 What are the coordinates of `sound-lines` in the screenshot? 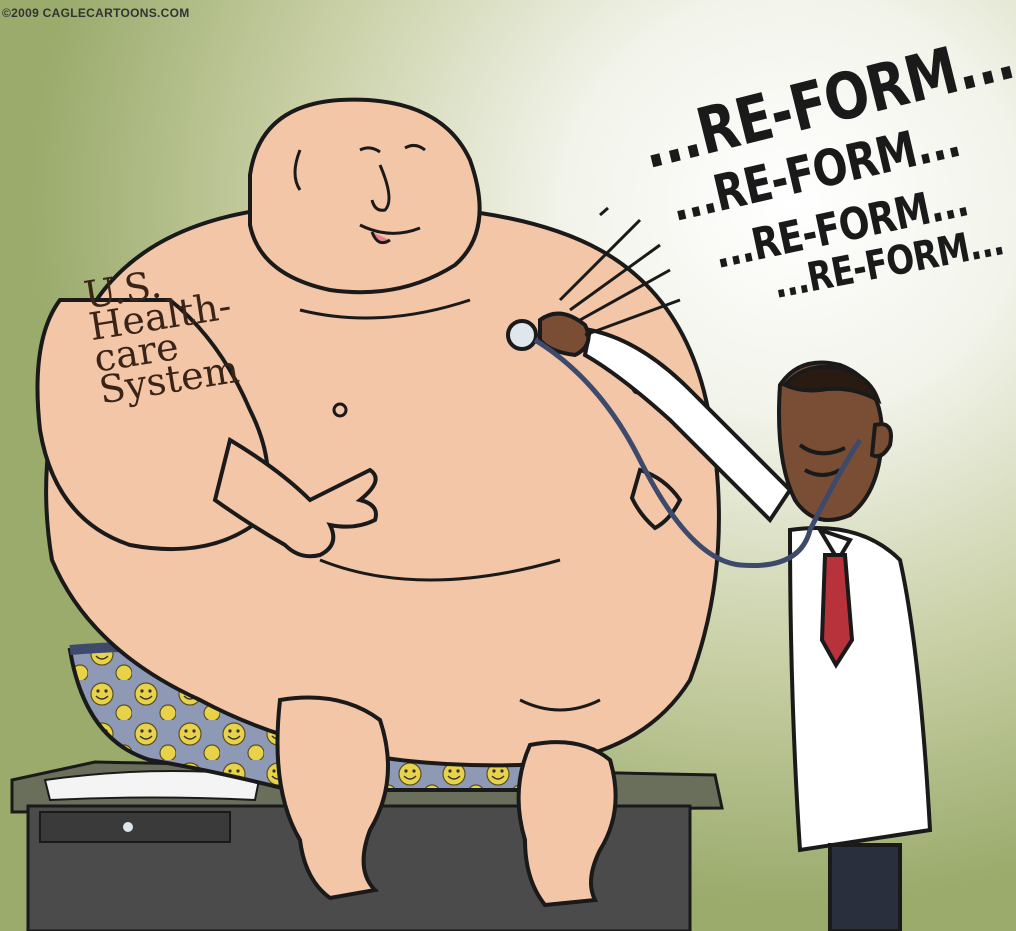 It's located at (619, 271).